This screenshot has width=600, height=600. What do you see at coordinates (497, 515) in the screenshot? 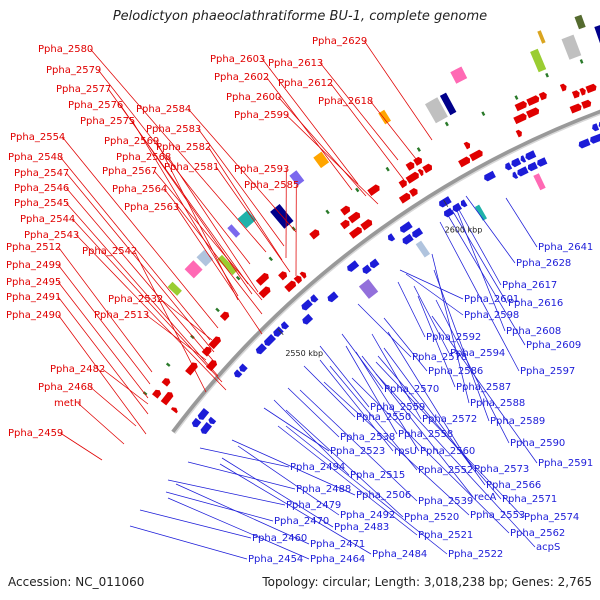
I see `reverse-gene-label: Ppha_2553` at bounding box center [497, 515].